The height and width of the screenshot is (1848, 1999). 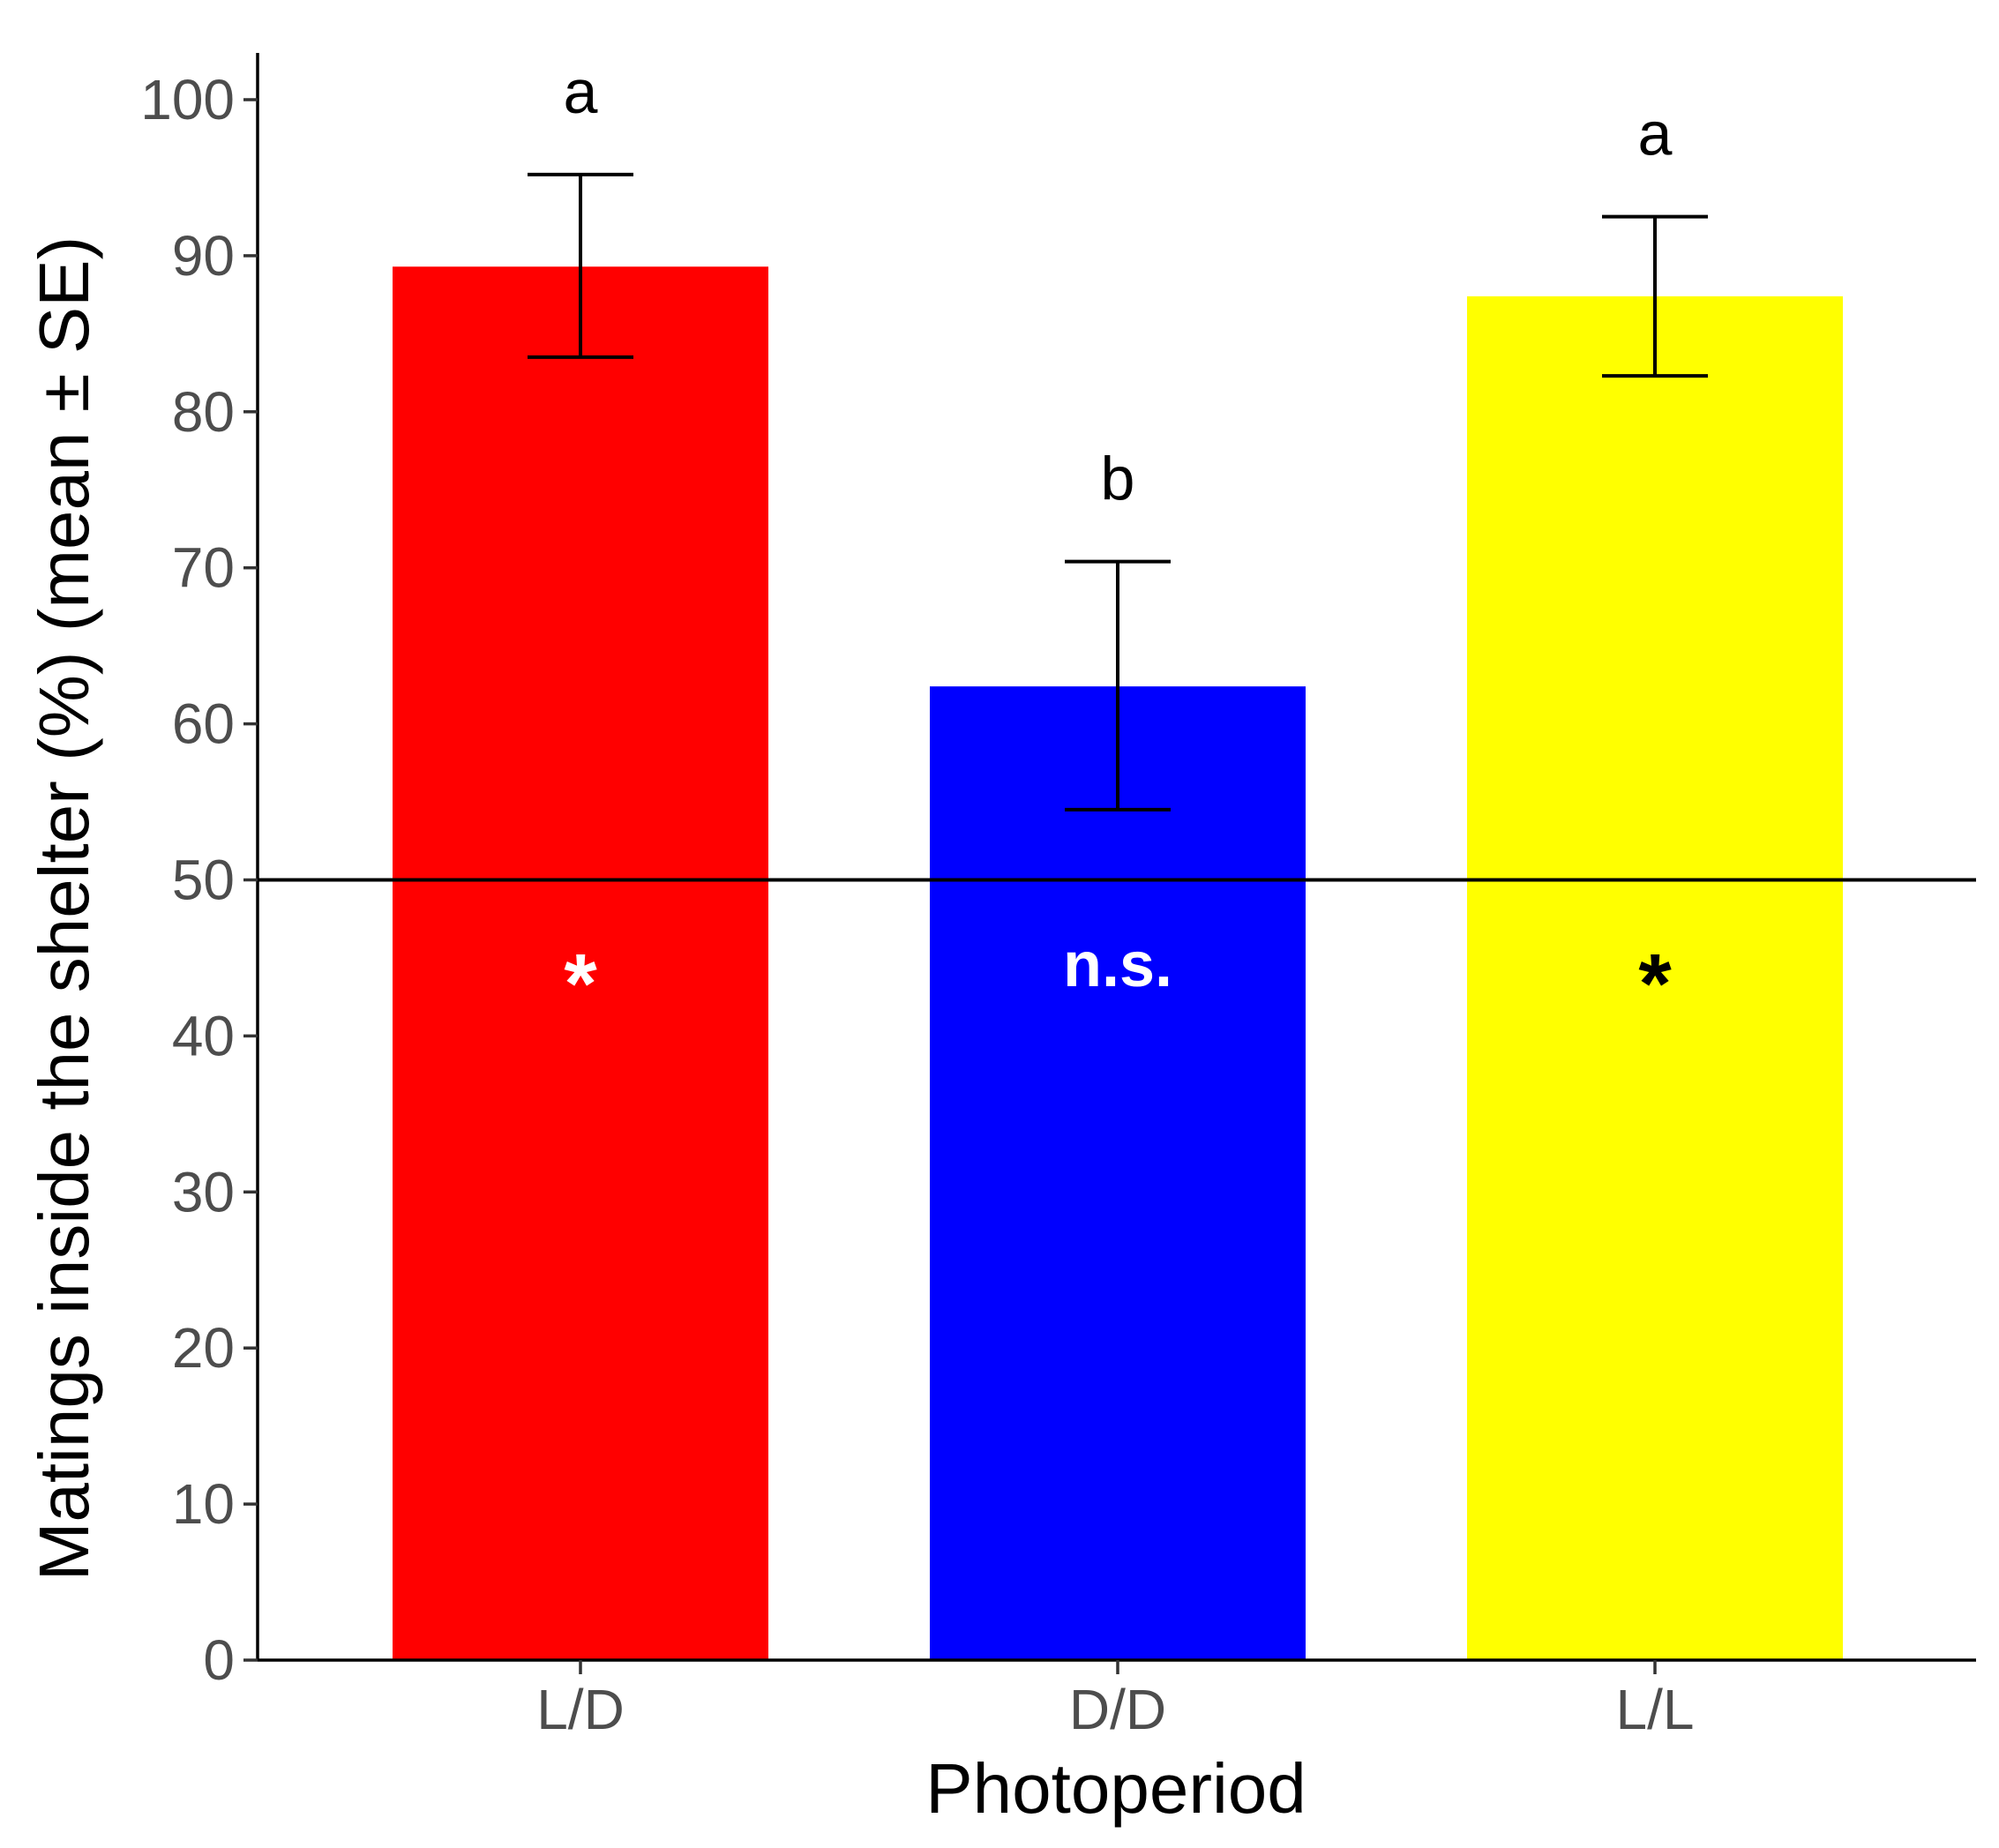 I want to click on significance-label-d-d: n.s., so click(x=1117, y=965).